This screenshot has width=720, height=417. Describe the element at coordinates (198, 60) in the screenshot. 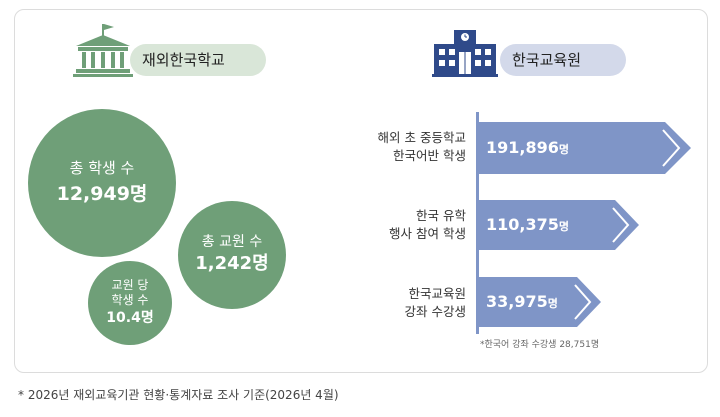

I see `school-category-title: 재외한국학교` at that location.